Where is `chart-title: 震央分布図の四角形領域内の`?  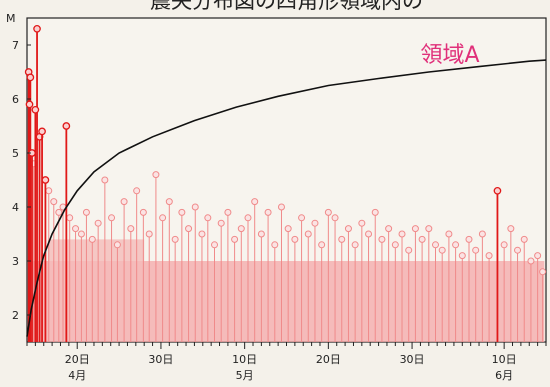 chart-title: 震央分布図の四角形領域内の is located at coordinates (286, 6).